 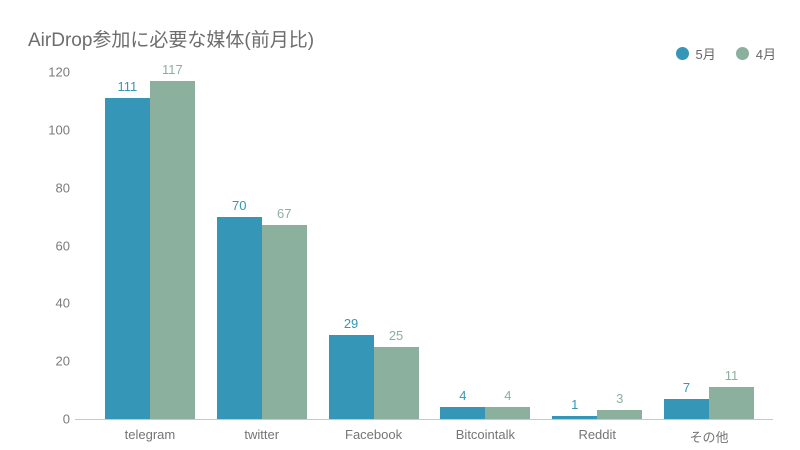 I want to click on y-axis-tick-label: 100, so click(x=59, y=130).